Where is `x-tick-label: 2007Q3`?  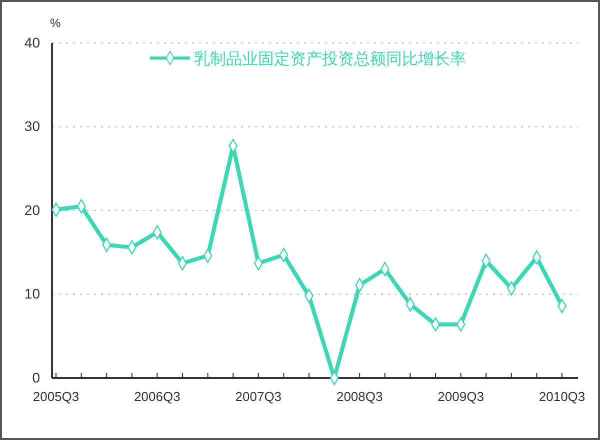
x-tick-label: 2007Q3 is located at coordinates (258, 396).